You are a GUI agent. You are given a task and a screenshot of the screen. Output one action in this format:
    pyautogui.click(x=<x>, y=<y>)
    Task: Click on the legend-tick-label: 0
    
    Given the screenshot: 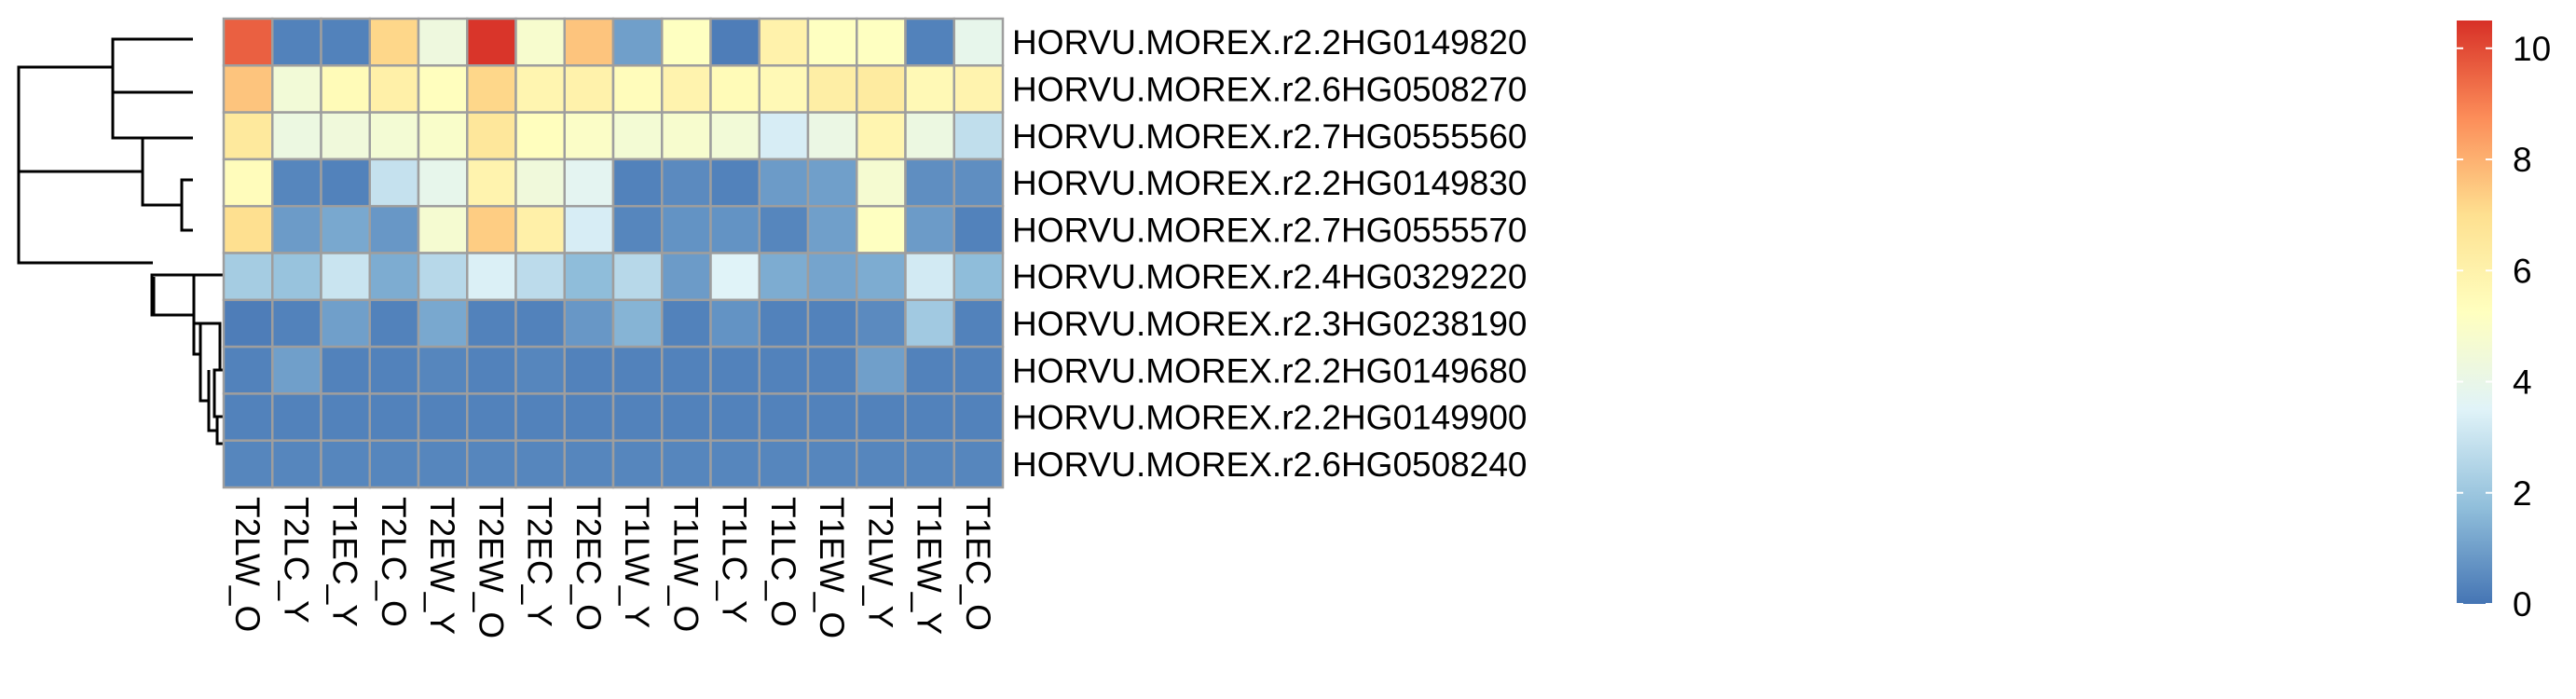 What is the action you would take?
    pyautogui.click(x=2522, y=604)
    